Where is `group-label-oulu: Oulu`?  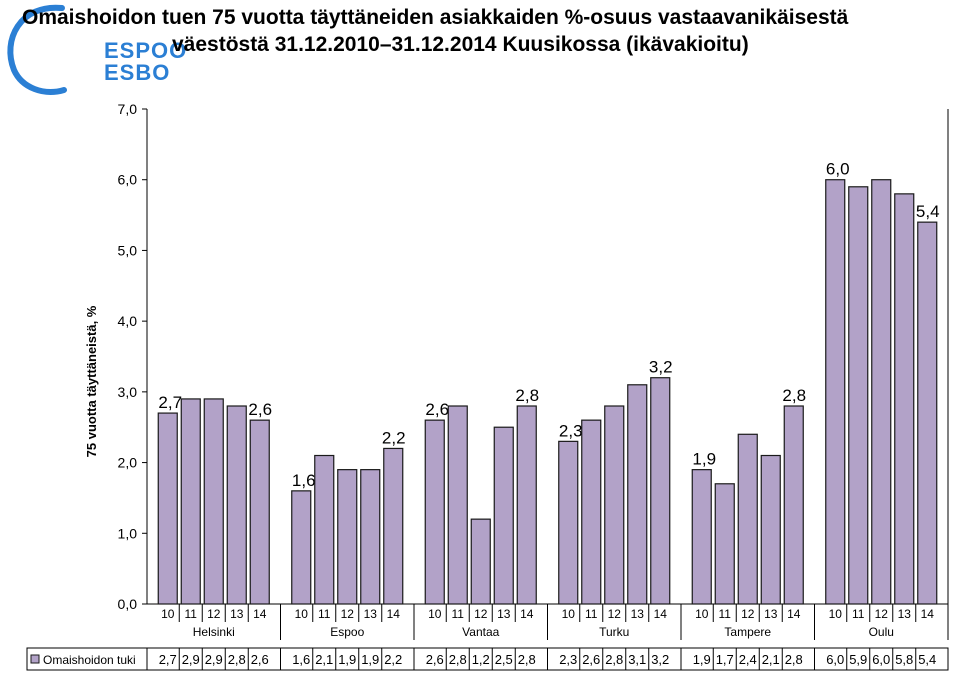 group-label-oulu: Oulu is located at coordinates (881, 632).